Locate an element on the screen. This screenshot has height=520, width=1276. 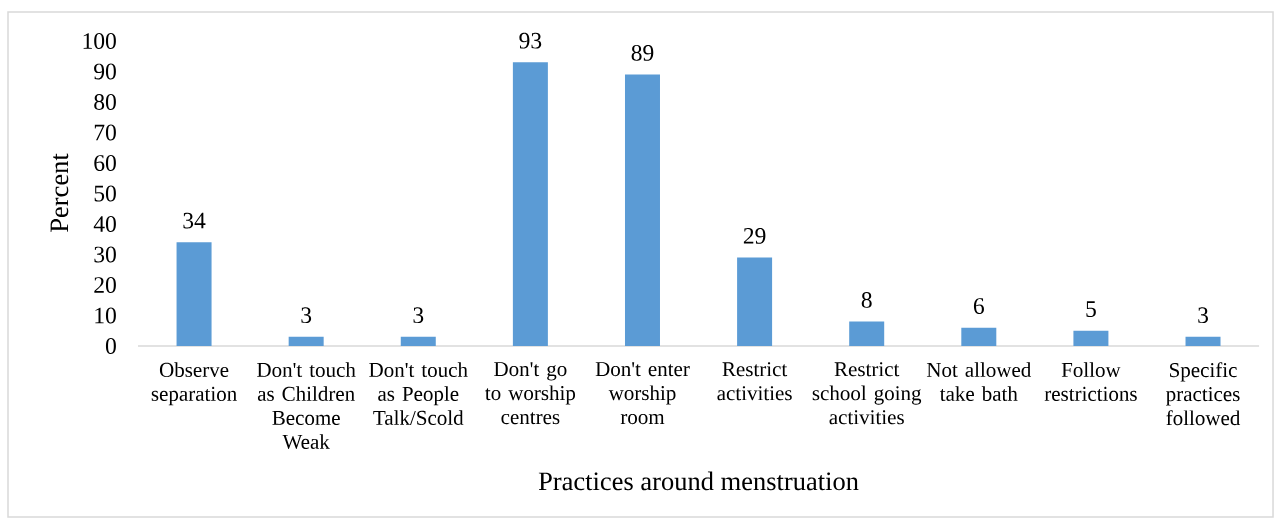
y-axis-title: Percent is located at coordinates (59, 192).